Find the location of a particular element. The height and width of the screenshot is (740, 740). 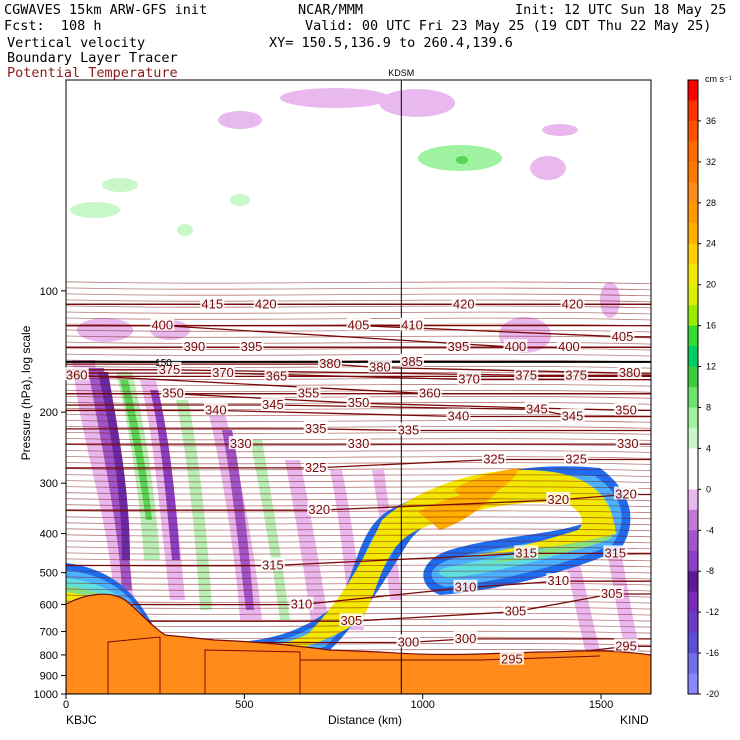

theta-label: 380 is located at coordinates (380, 367).